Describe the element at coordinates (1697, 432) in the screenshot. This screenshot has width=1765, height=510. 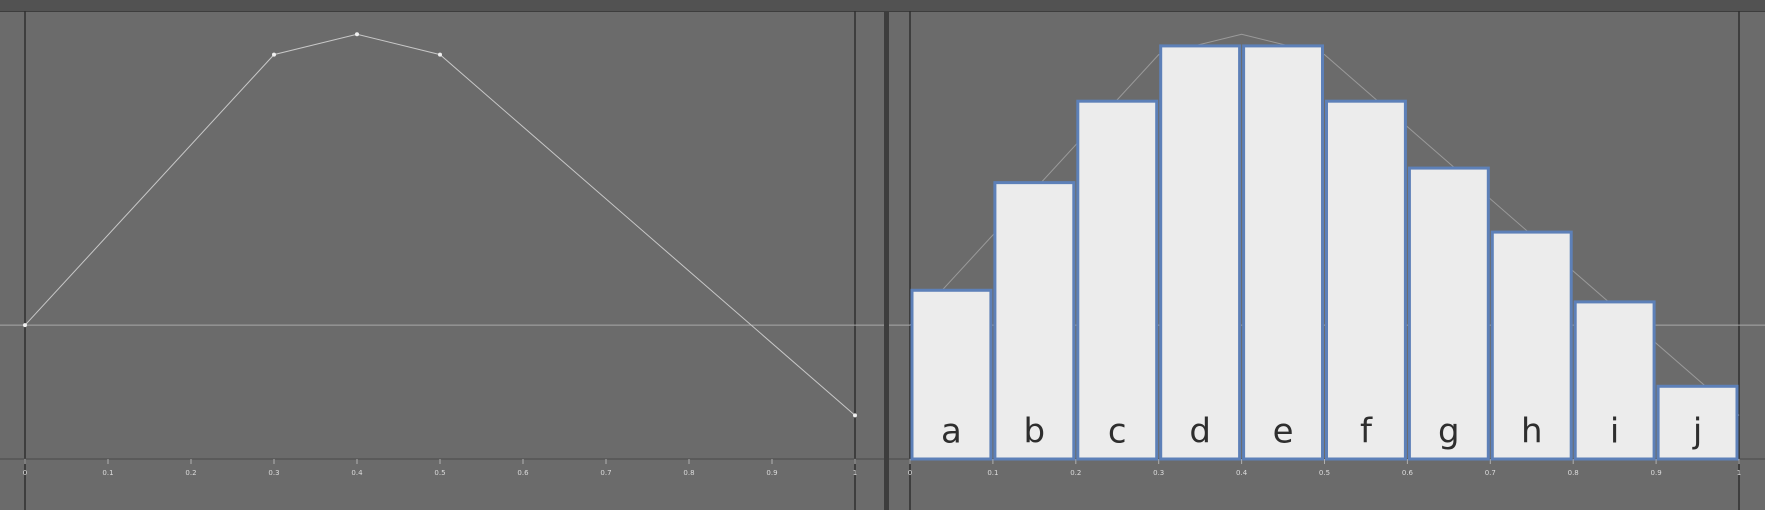
I see `bar-label: j` at that location.